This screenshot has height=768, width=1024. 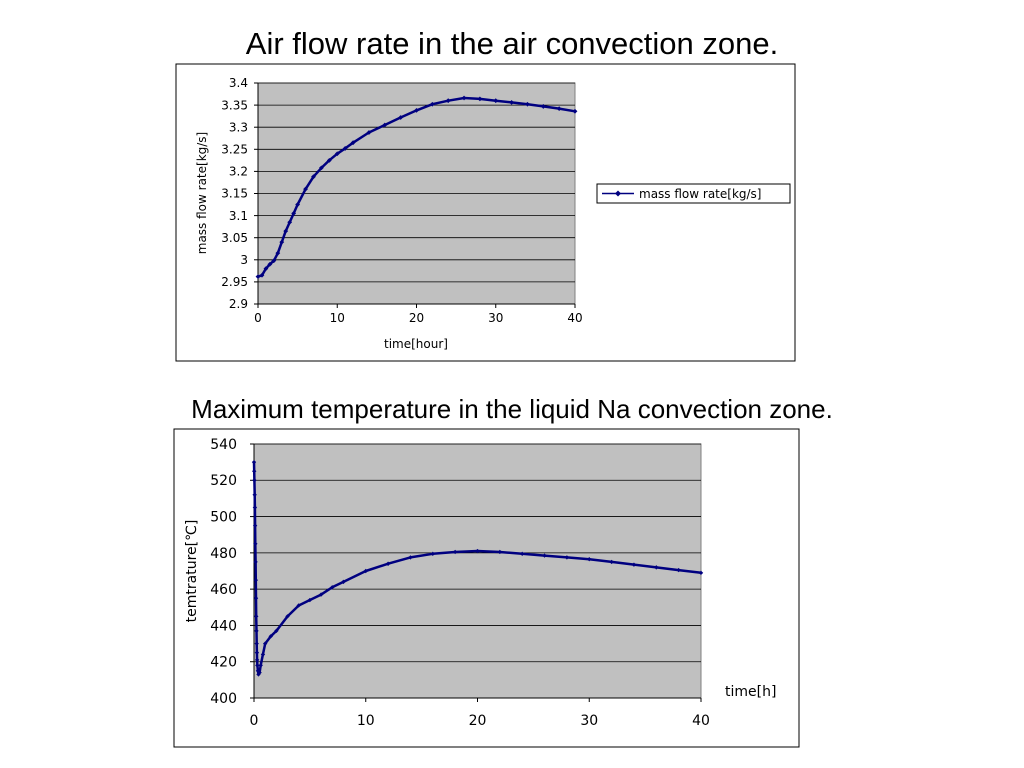 What do you see at coordinates (234, 105) in the screenshot?
I see `c1-y-tick-label: 3.35` at bounding box center [234, 105].